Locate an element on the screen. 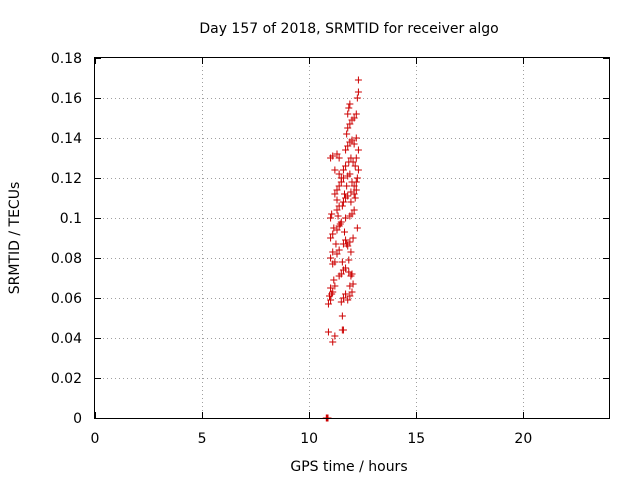 The image size is (640, 480). y-tick-label: 0 is located at coordinates (77, 419).